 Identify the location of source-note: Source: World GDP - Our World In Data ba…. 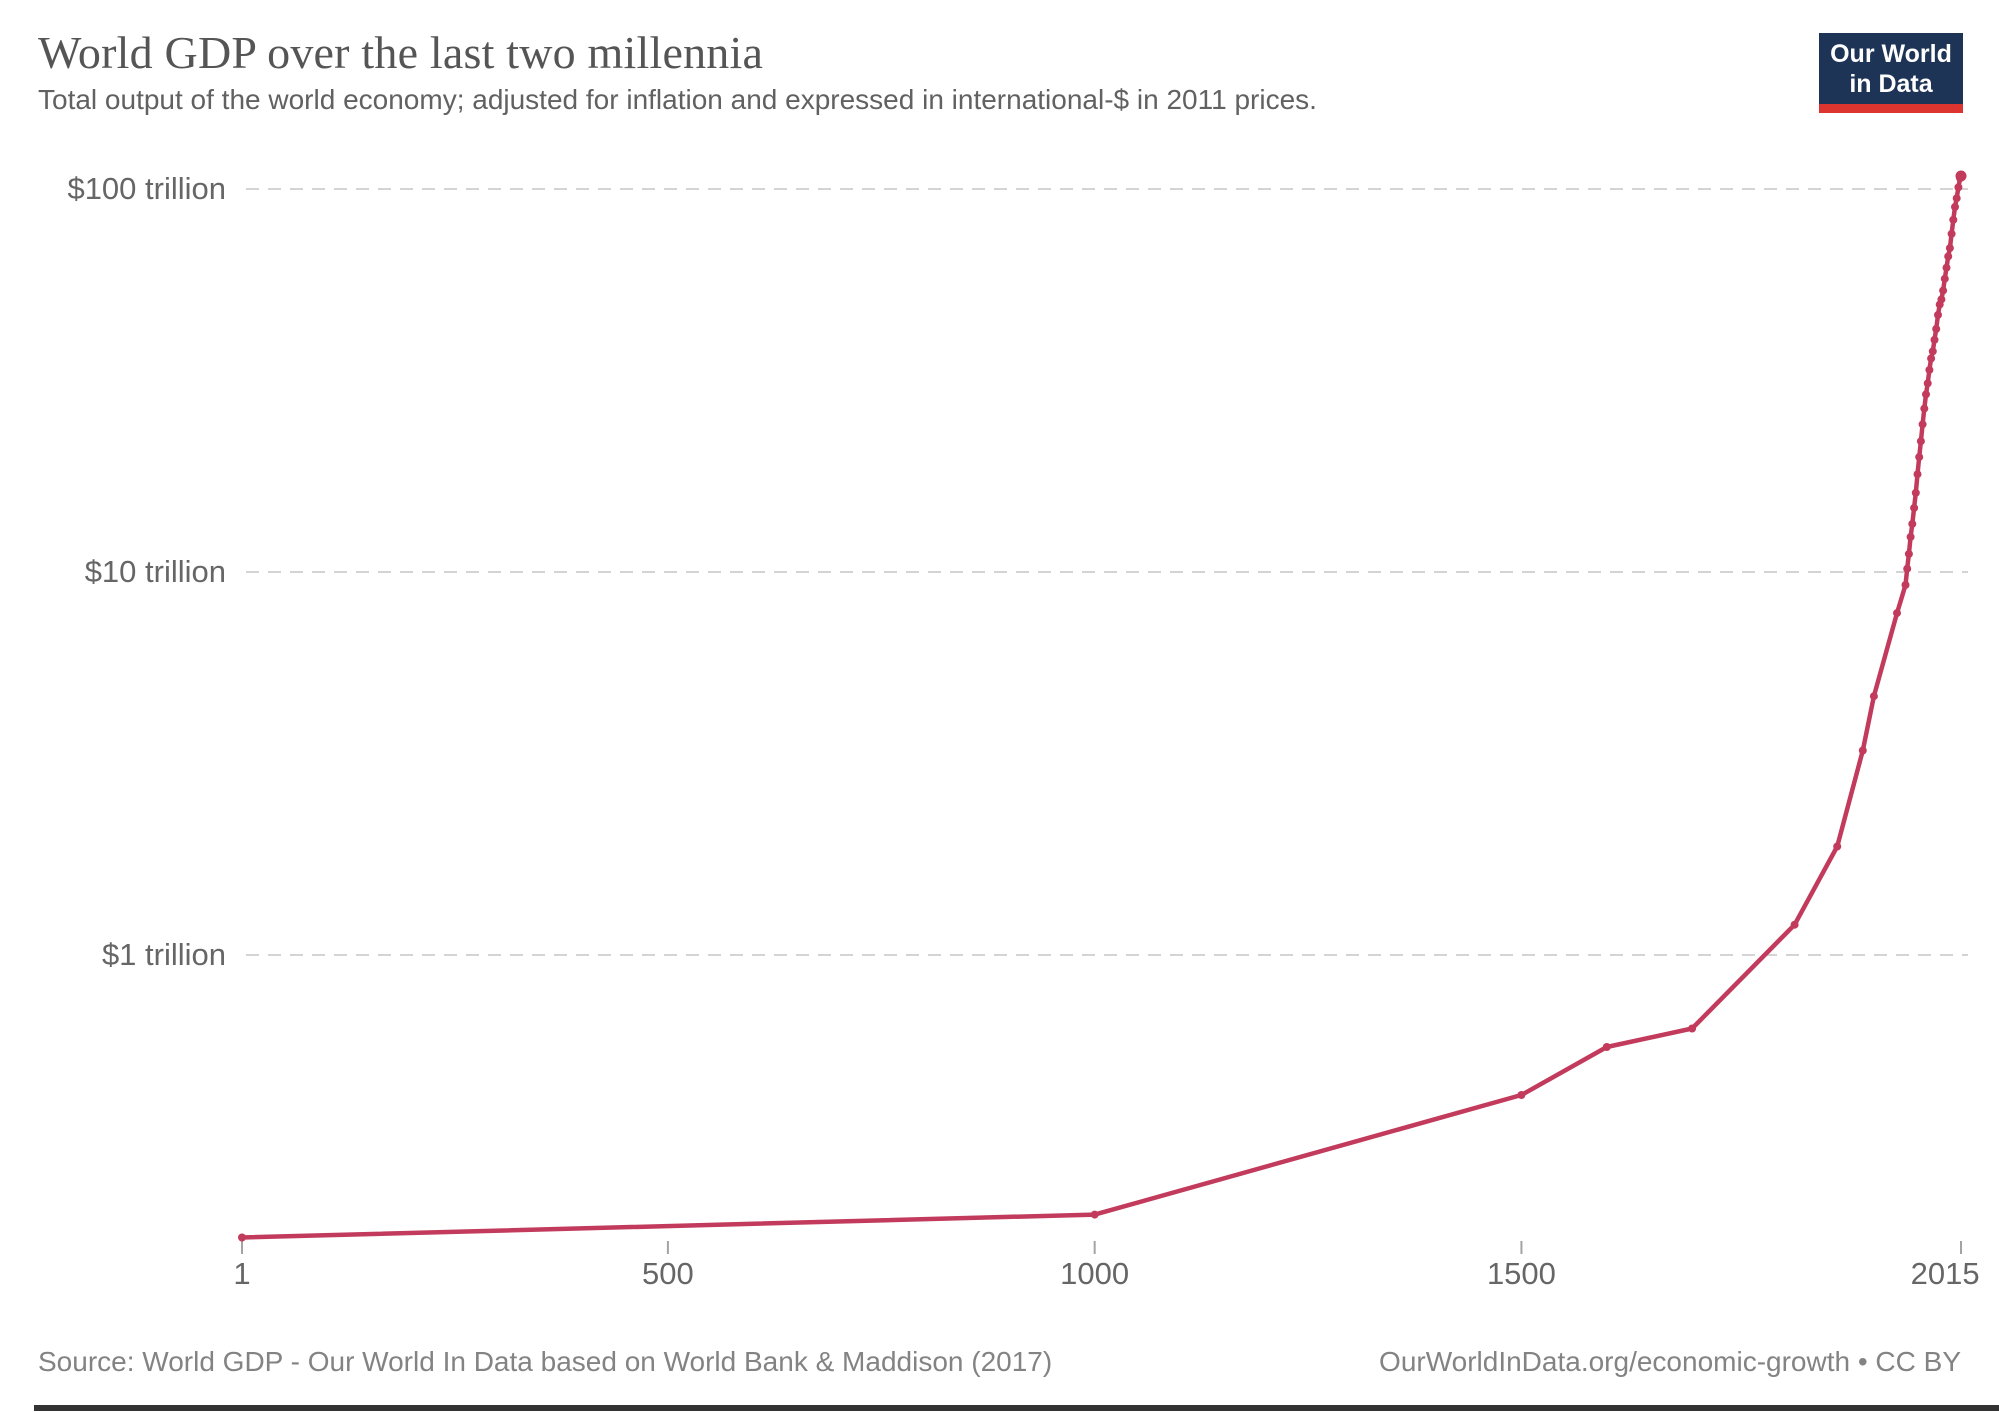
(545, 1361).